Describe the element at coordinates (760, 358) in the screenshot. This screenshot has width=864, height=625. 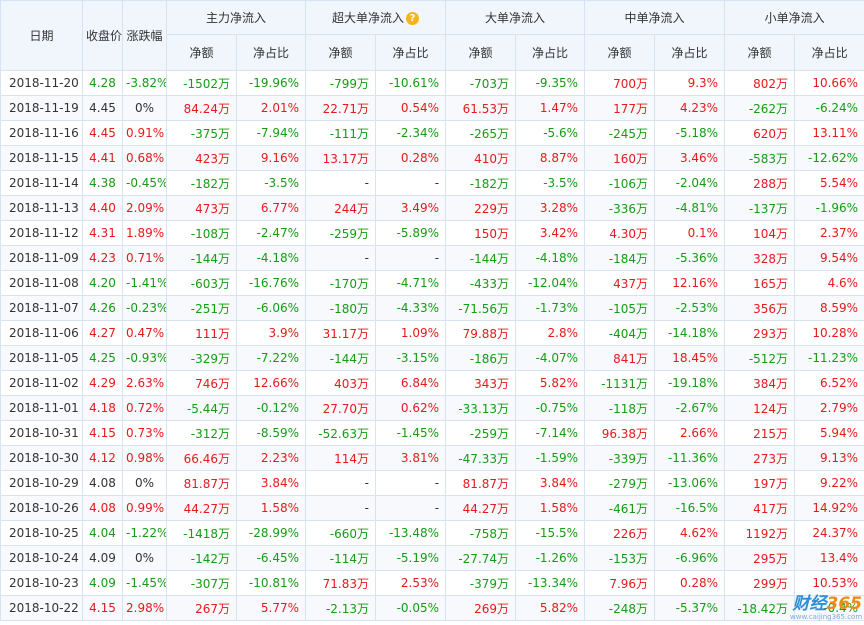
I see `small-amount-cell: -512万` at that location.